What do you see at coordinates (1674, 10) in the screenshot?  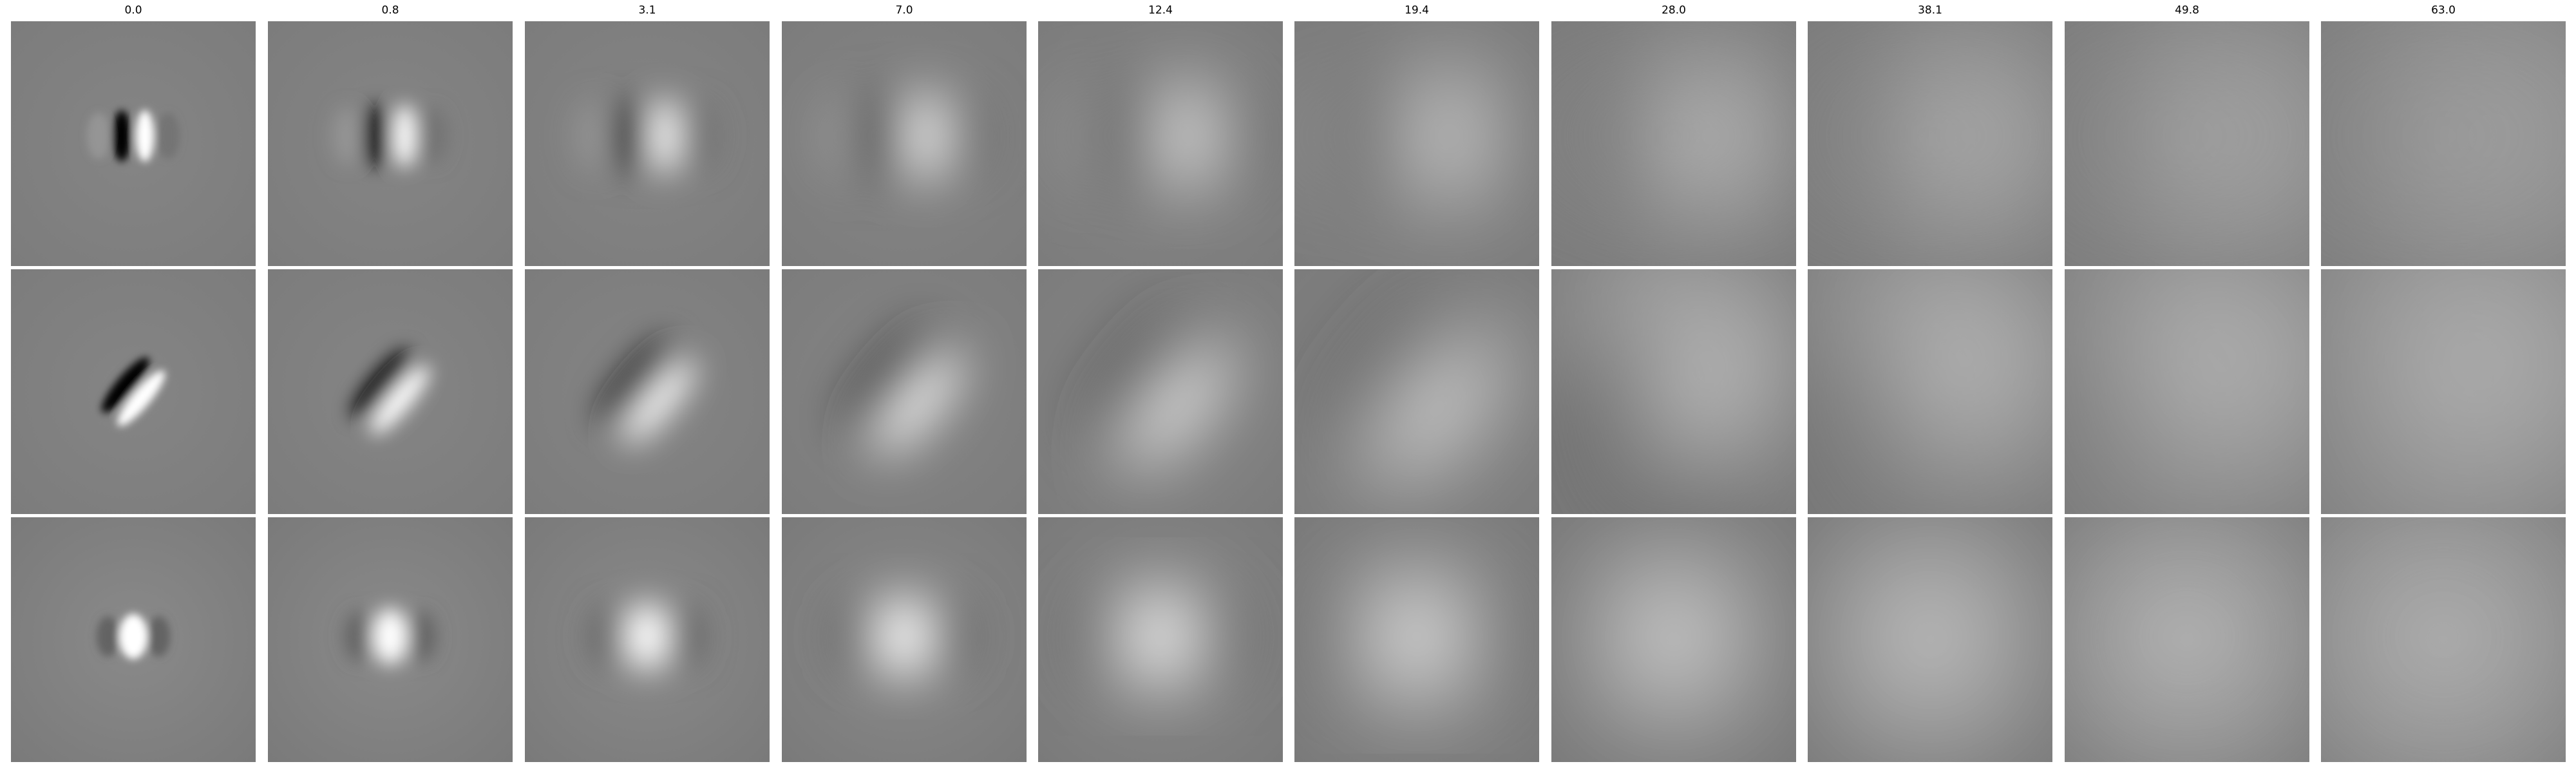 I see `column-title-6: 28.0` at bounding box center [1674, 10].